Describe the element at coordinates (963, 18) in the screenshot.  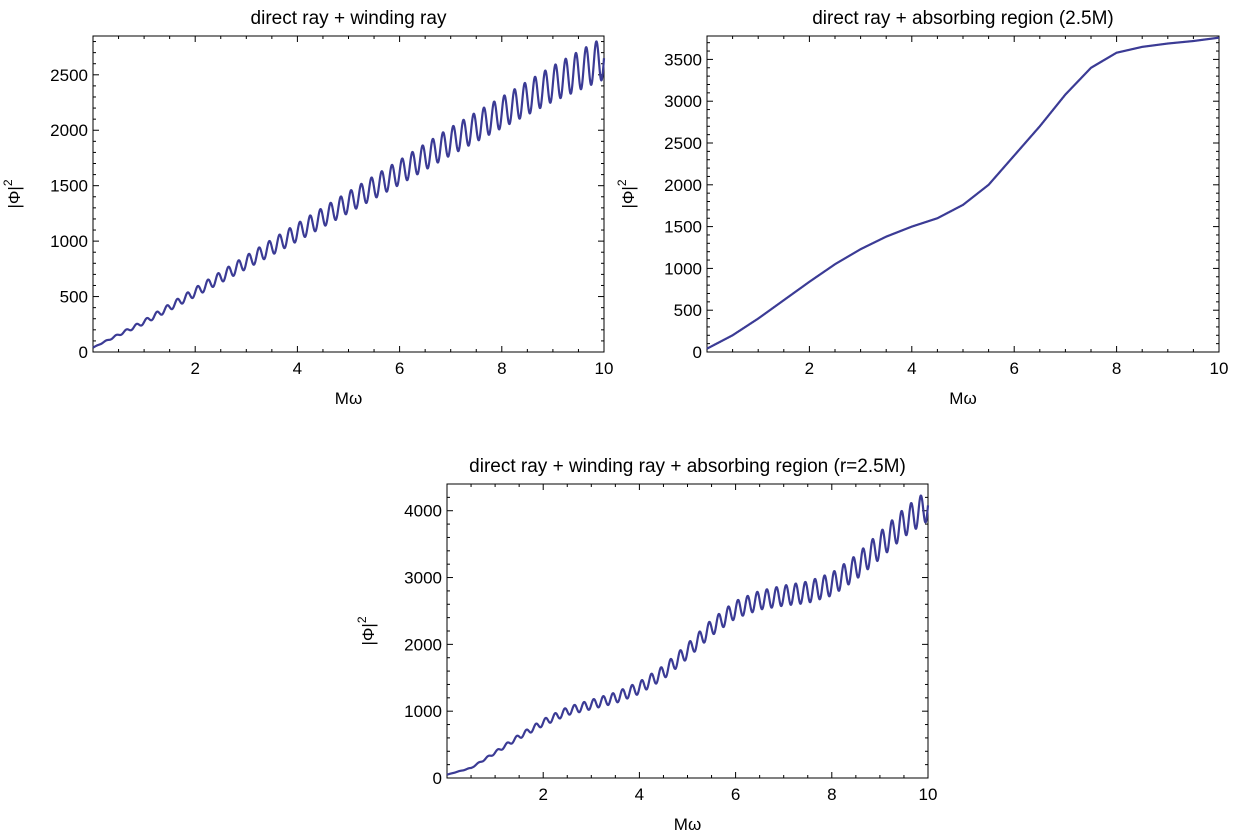
I see `chart-title: direct ray + absorbing region (2.5M)` at that location.